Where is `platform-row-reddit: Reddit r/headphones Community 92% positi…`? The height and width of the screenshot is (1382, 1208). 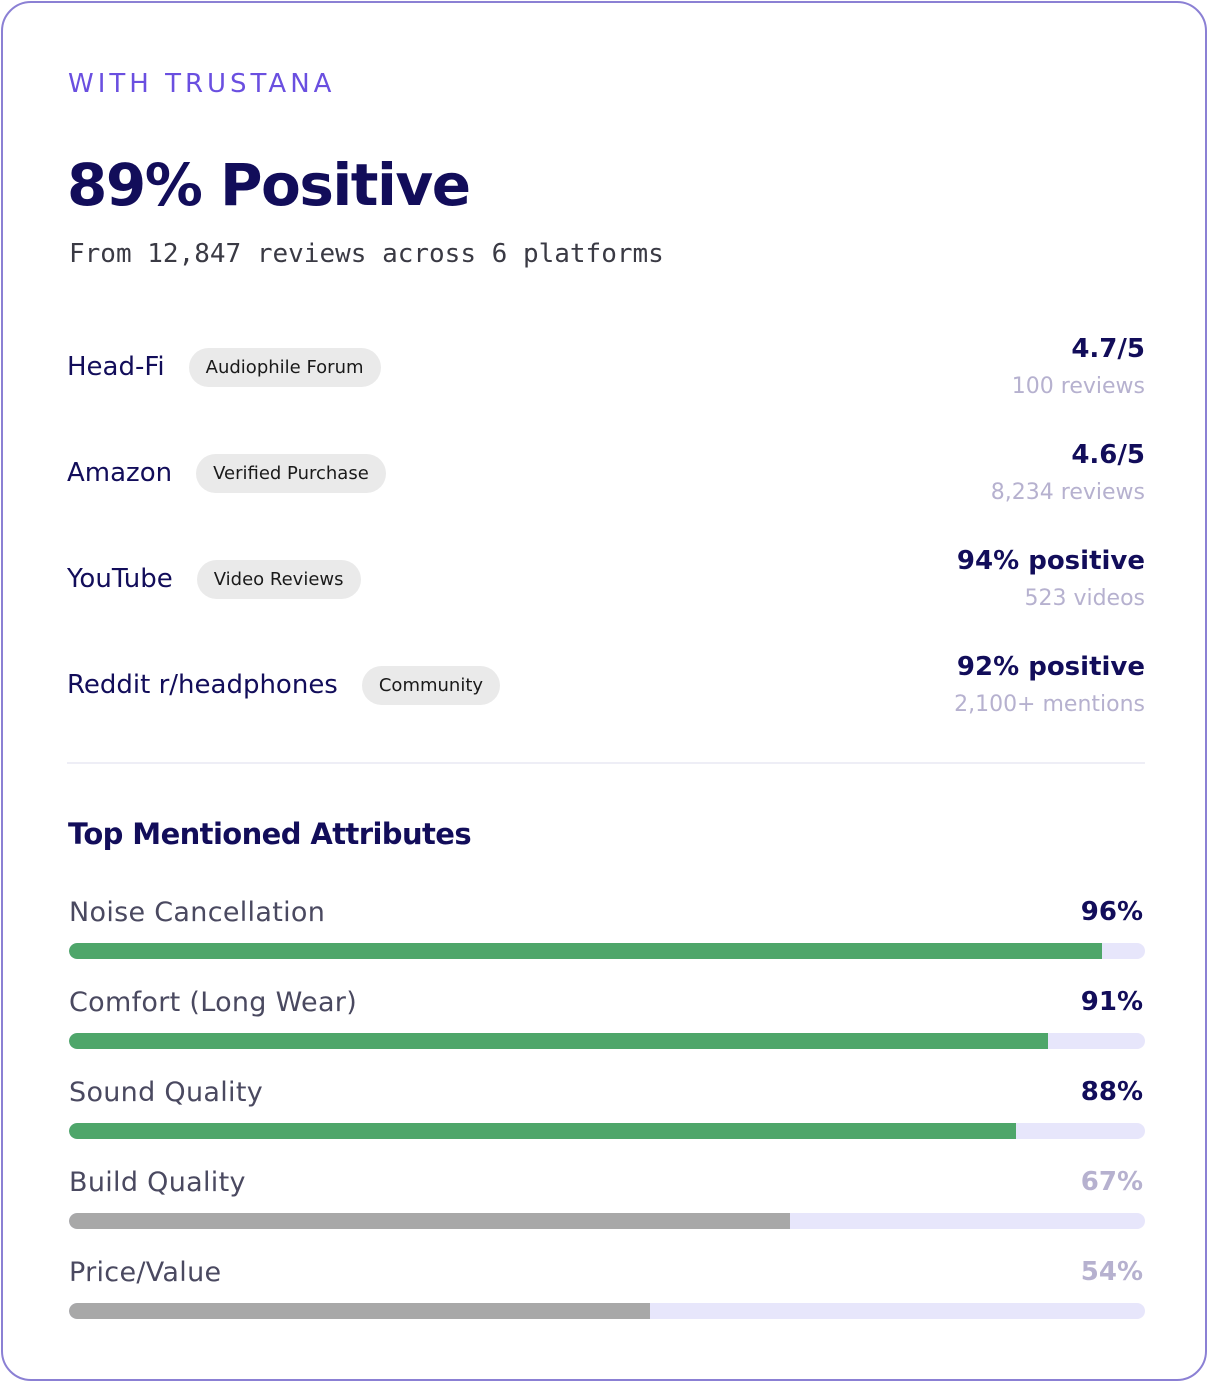 platform-row-reddit: Reddit r/headphones Community 92% positi… is located at coordinates (606, 698).